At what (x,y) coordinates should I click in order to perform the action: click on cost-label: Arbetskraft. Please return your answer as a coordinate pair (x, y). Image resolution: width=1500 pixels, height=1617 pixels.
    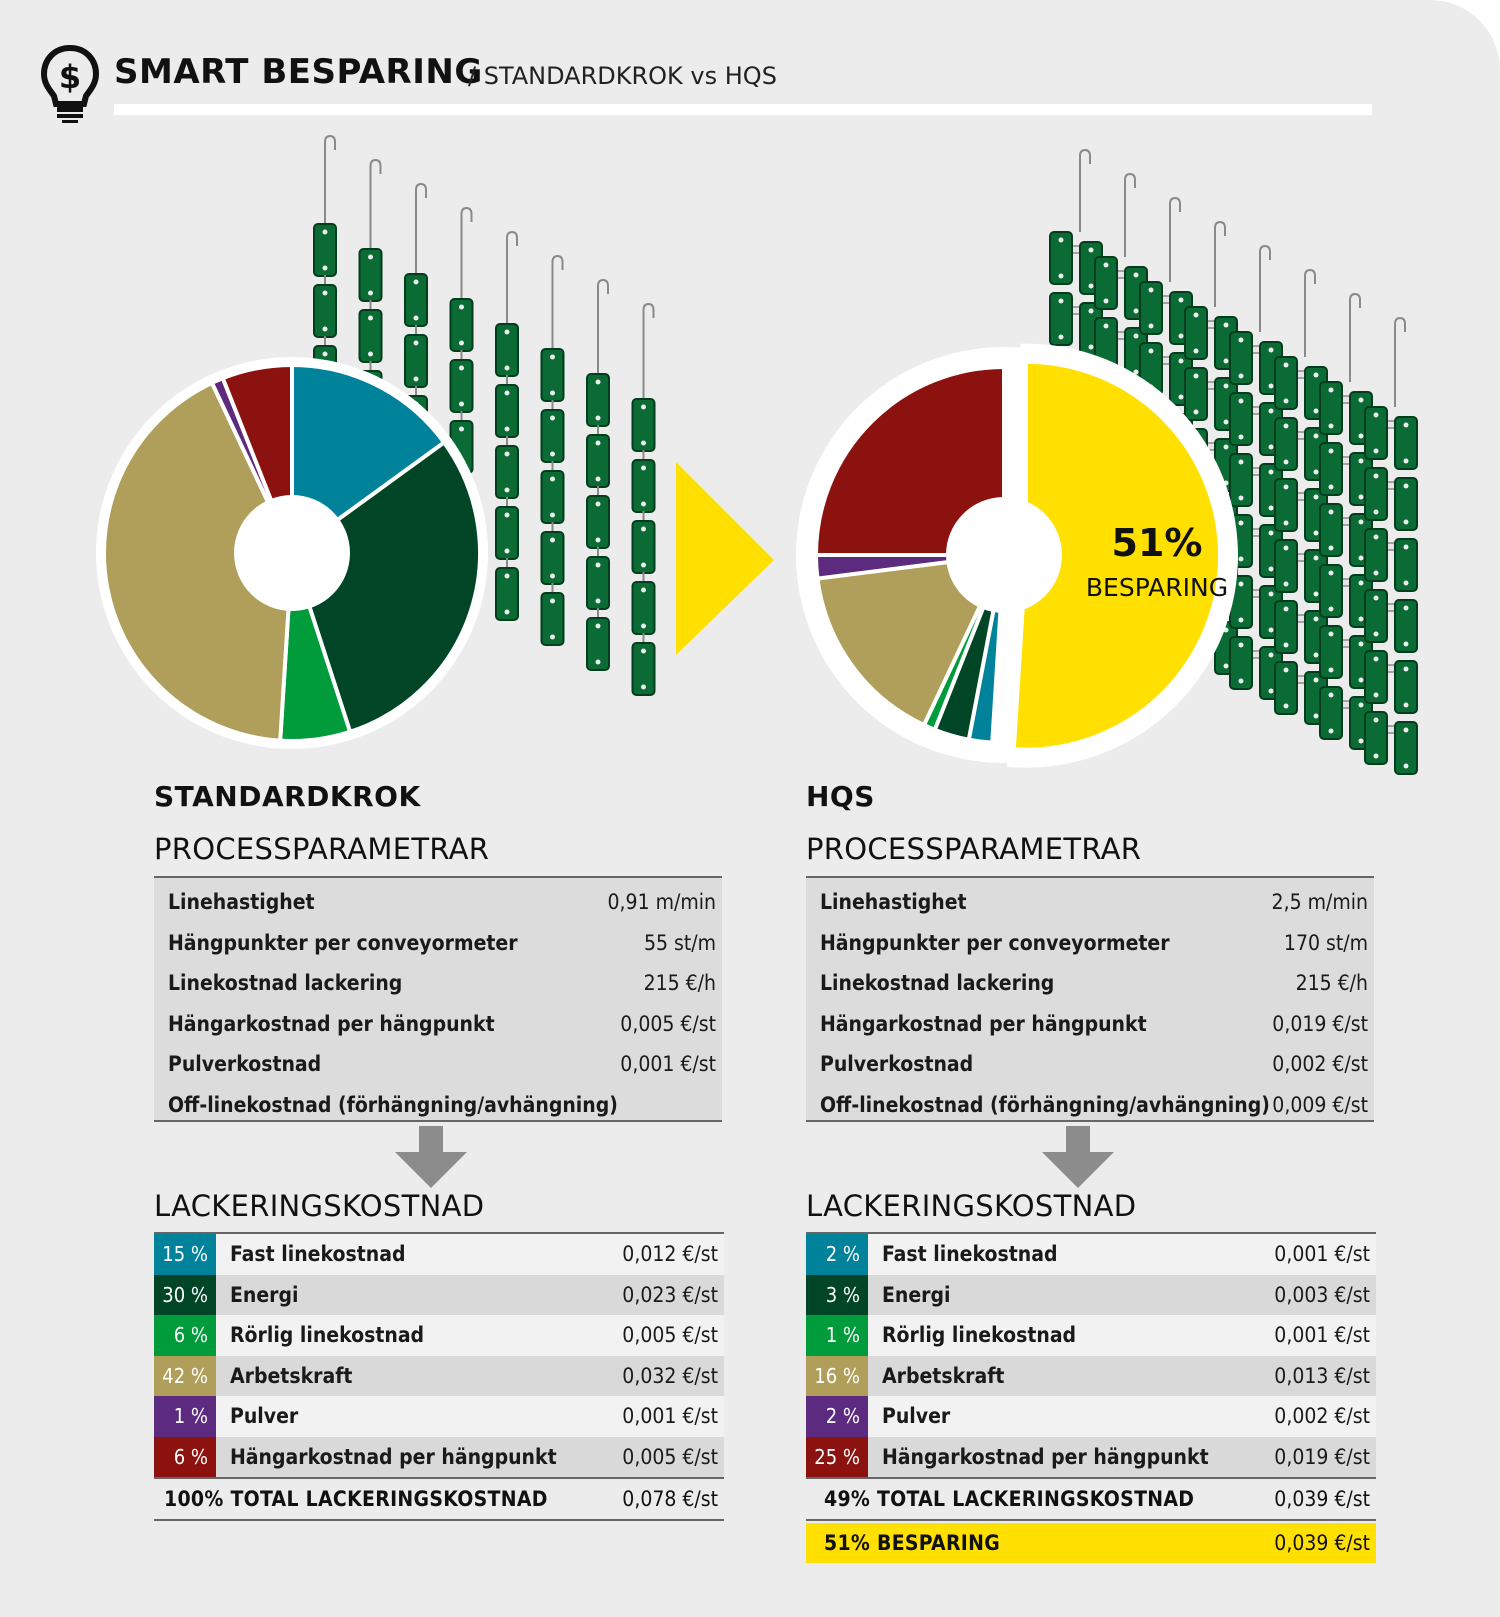
    Looking at the image, I should click on (943, 1375).